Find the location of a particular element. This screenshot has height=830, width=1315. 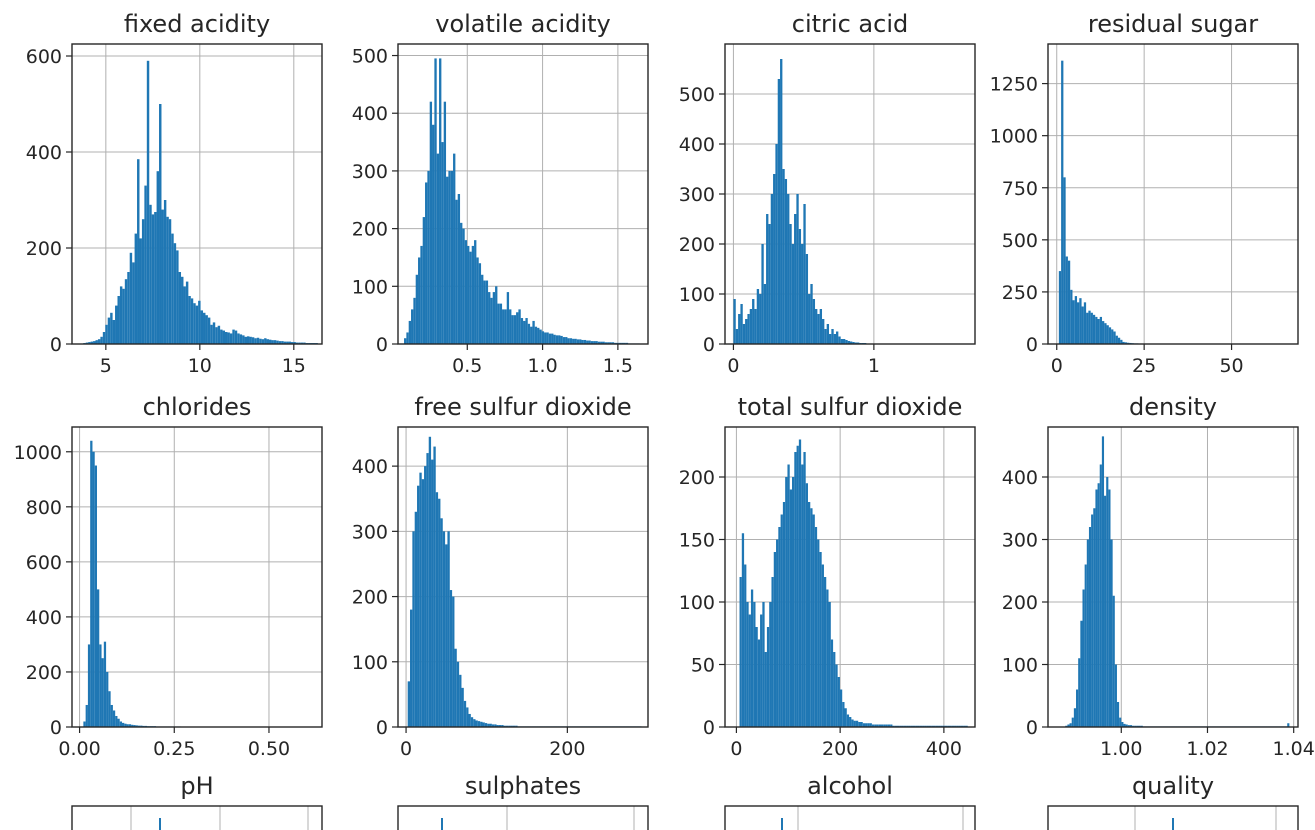

x-tick-label: 15 is located at coordinates (294, 366).